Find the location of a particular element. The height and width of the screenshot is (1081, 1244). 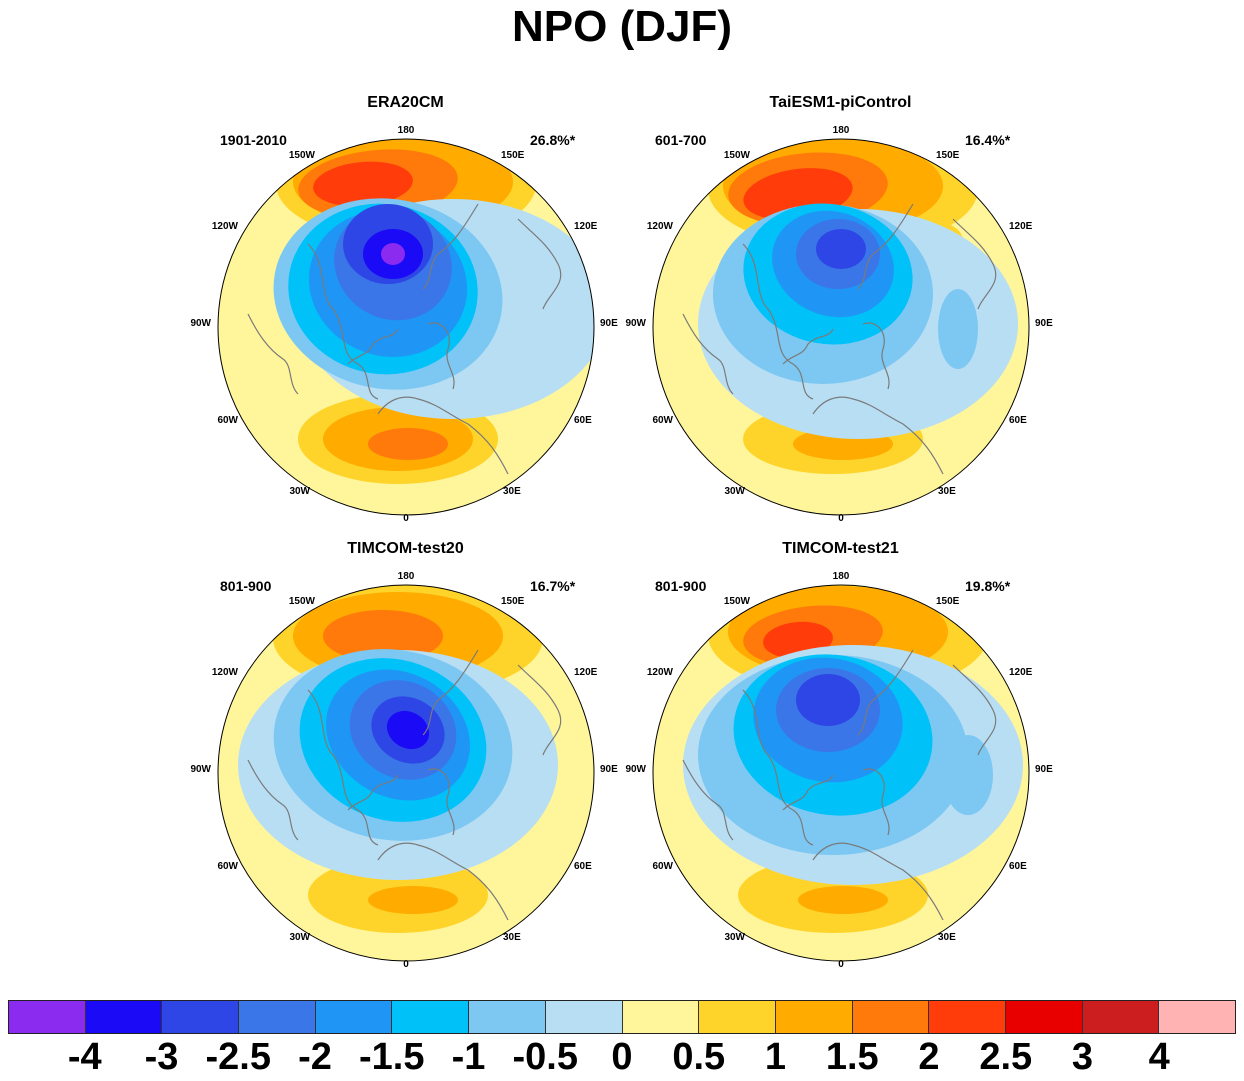

colorbar-labels: -4 -3 -2.5 -2 -1.5 -1 -0.5 0 0.5 1 1.5 2 2.5 3 4 is located at coordinates (622, 1058).